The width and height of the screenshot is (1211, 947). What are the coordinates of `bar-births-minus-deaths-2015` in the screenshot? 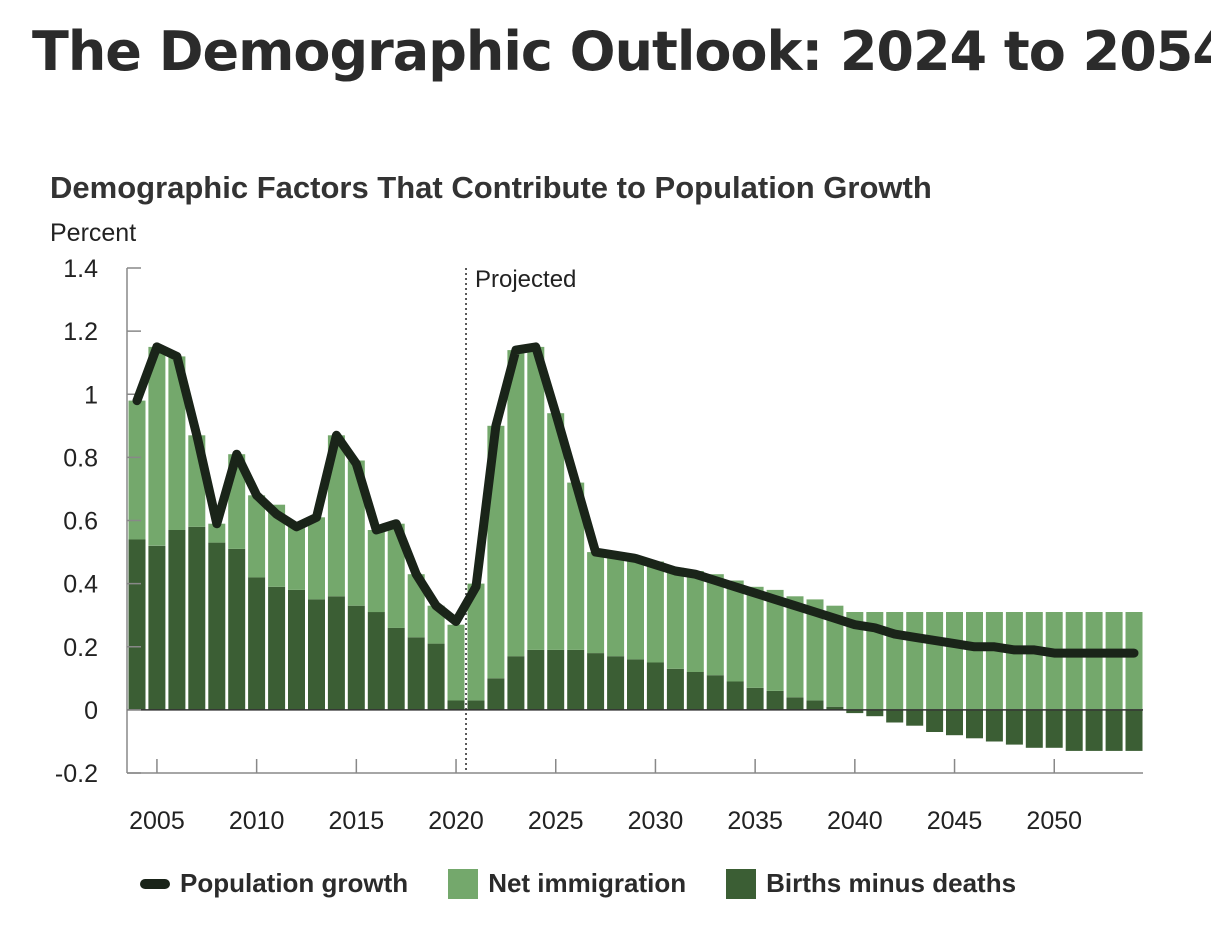 It's located at (356, 657).